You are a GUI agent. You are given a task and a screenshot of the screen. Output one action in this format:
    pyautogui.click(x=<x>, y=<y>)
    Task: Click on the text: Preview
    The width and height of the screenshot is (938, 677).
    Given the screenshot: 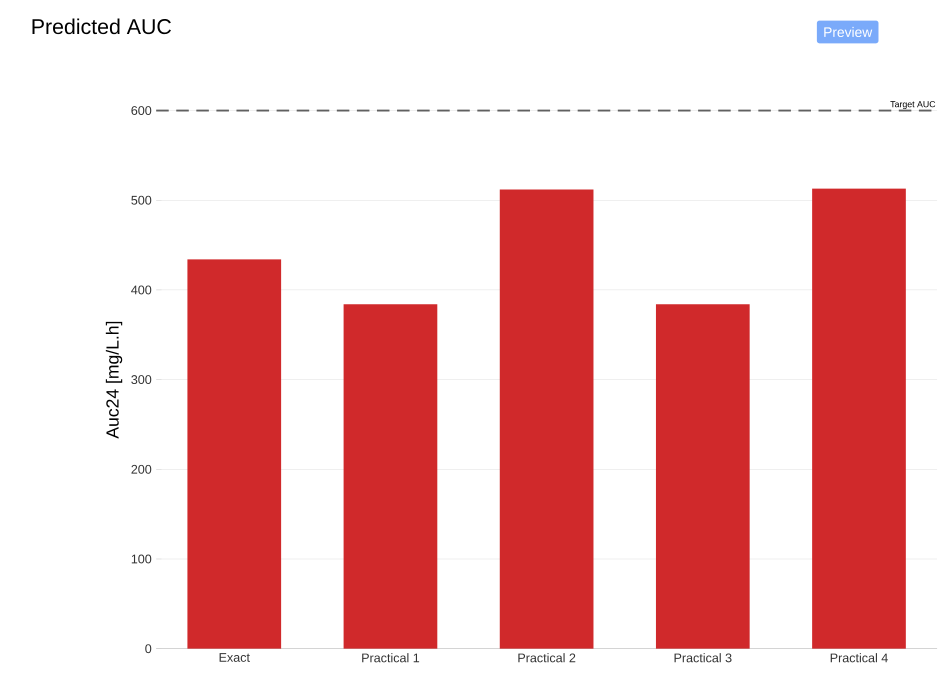 What is the action you would take?
    pyautogui.click(x=848, y=31)
    